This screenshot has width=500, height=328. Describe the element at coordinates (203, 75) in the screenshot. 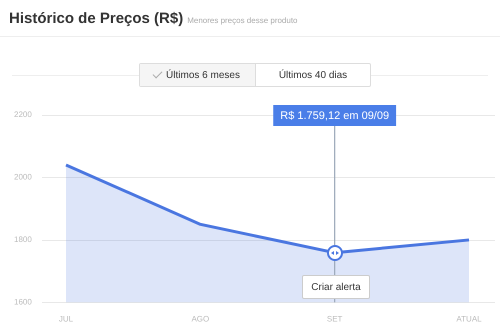

I see `text: Últimos 6 meses` at that location.